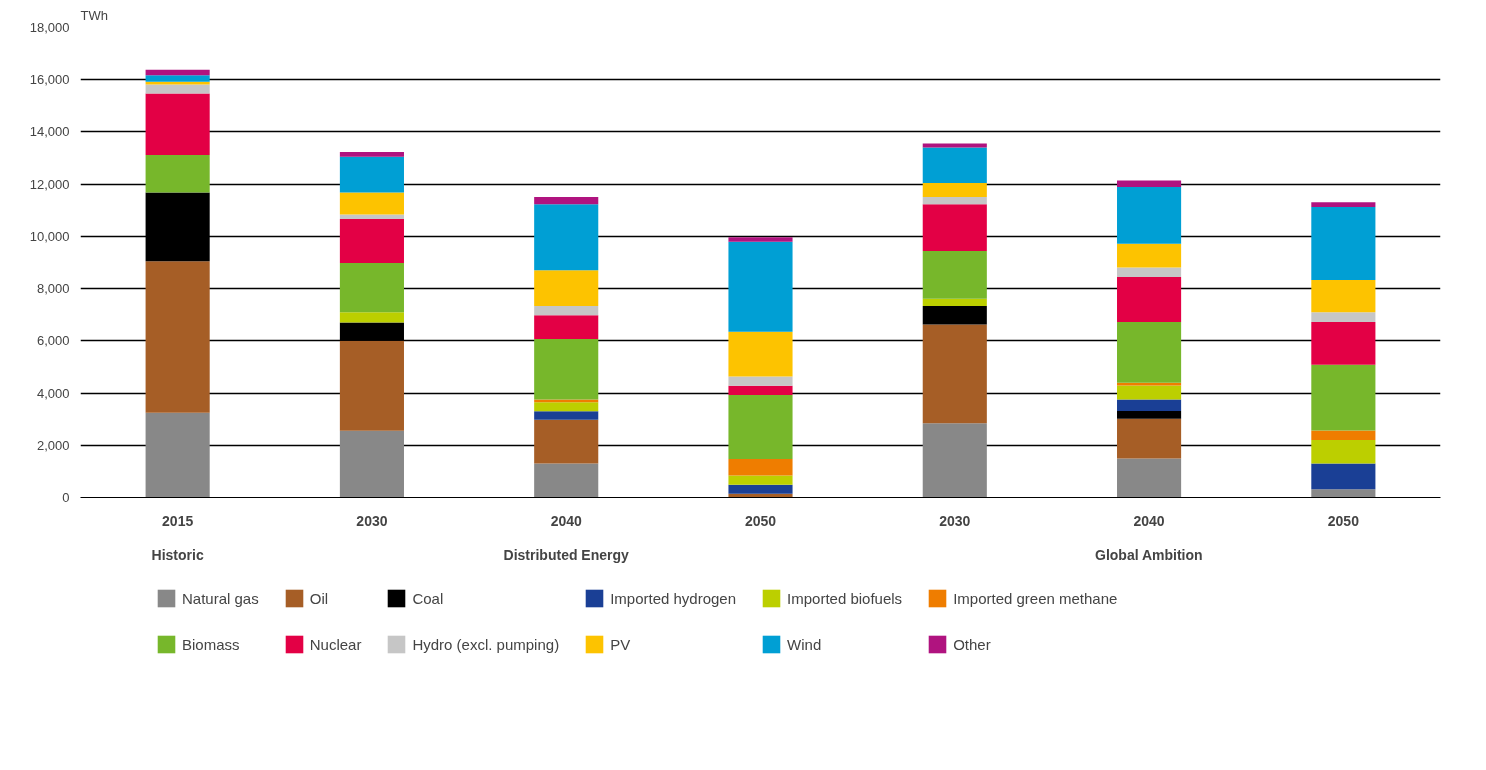 This screenshot has width=1486, height=770. What do you see at coordinates (49, 184) in the screenshot?
I see `y-tick-label: 12,000` at bounding box center [49, 184].